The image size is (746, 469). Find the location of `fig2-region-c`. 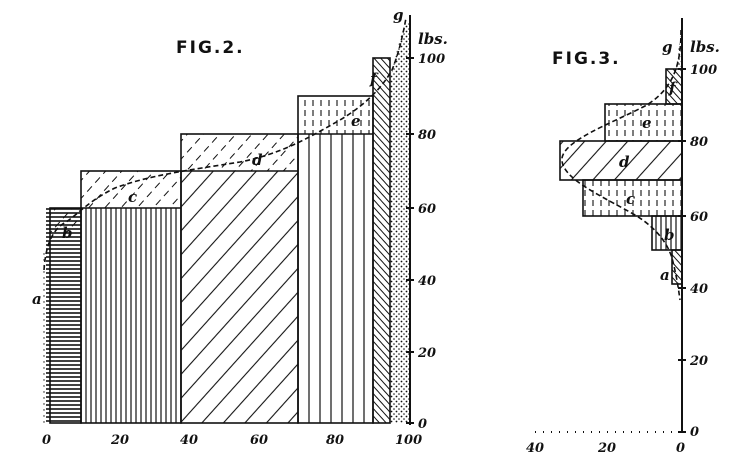

fig2-region-c is located at coordinates (131, 189).